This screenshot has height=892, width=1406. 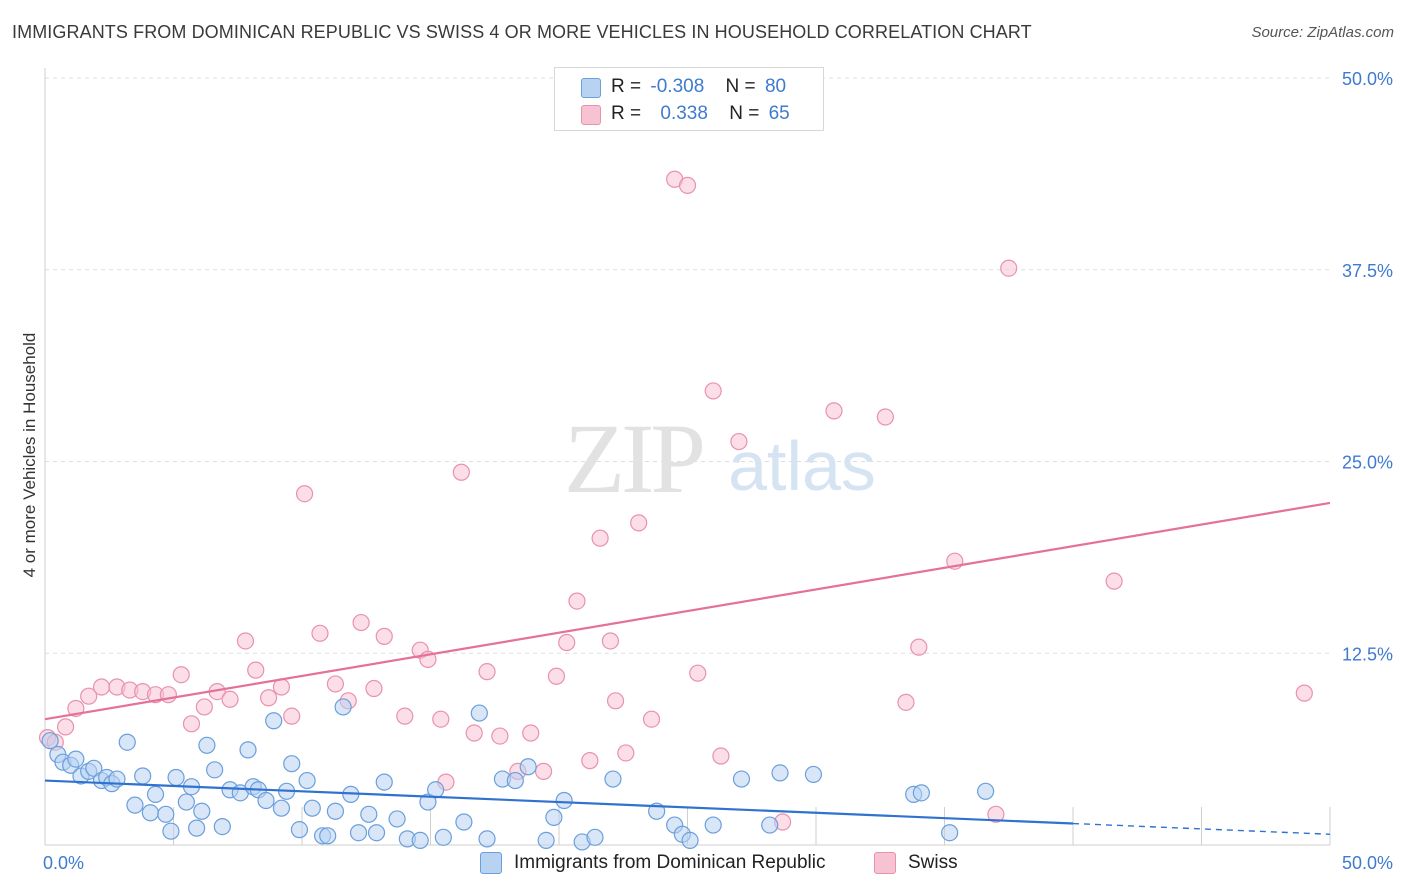 What do you see at coordinates (720, 458) in the screenshot?
I see `watermark: ZIP atlas` at bounding box center [720, 458].